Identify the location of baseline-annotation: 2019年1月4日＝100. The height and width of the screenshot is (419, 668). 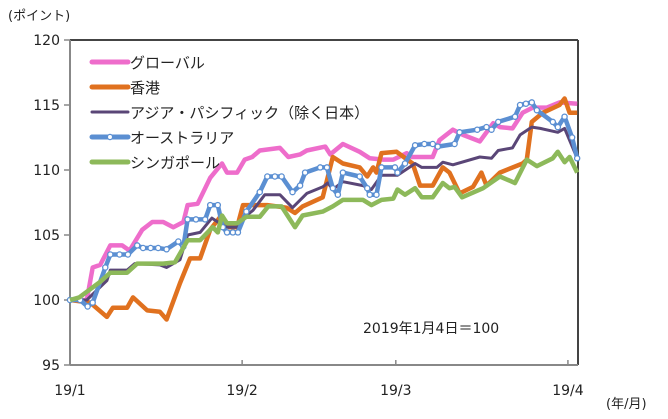
(431, 329).